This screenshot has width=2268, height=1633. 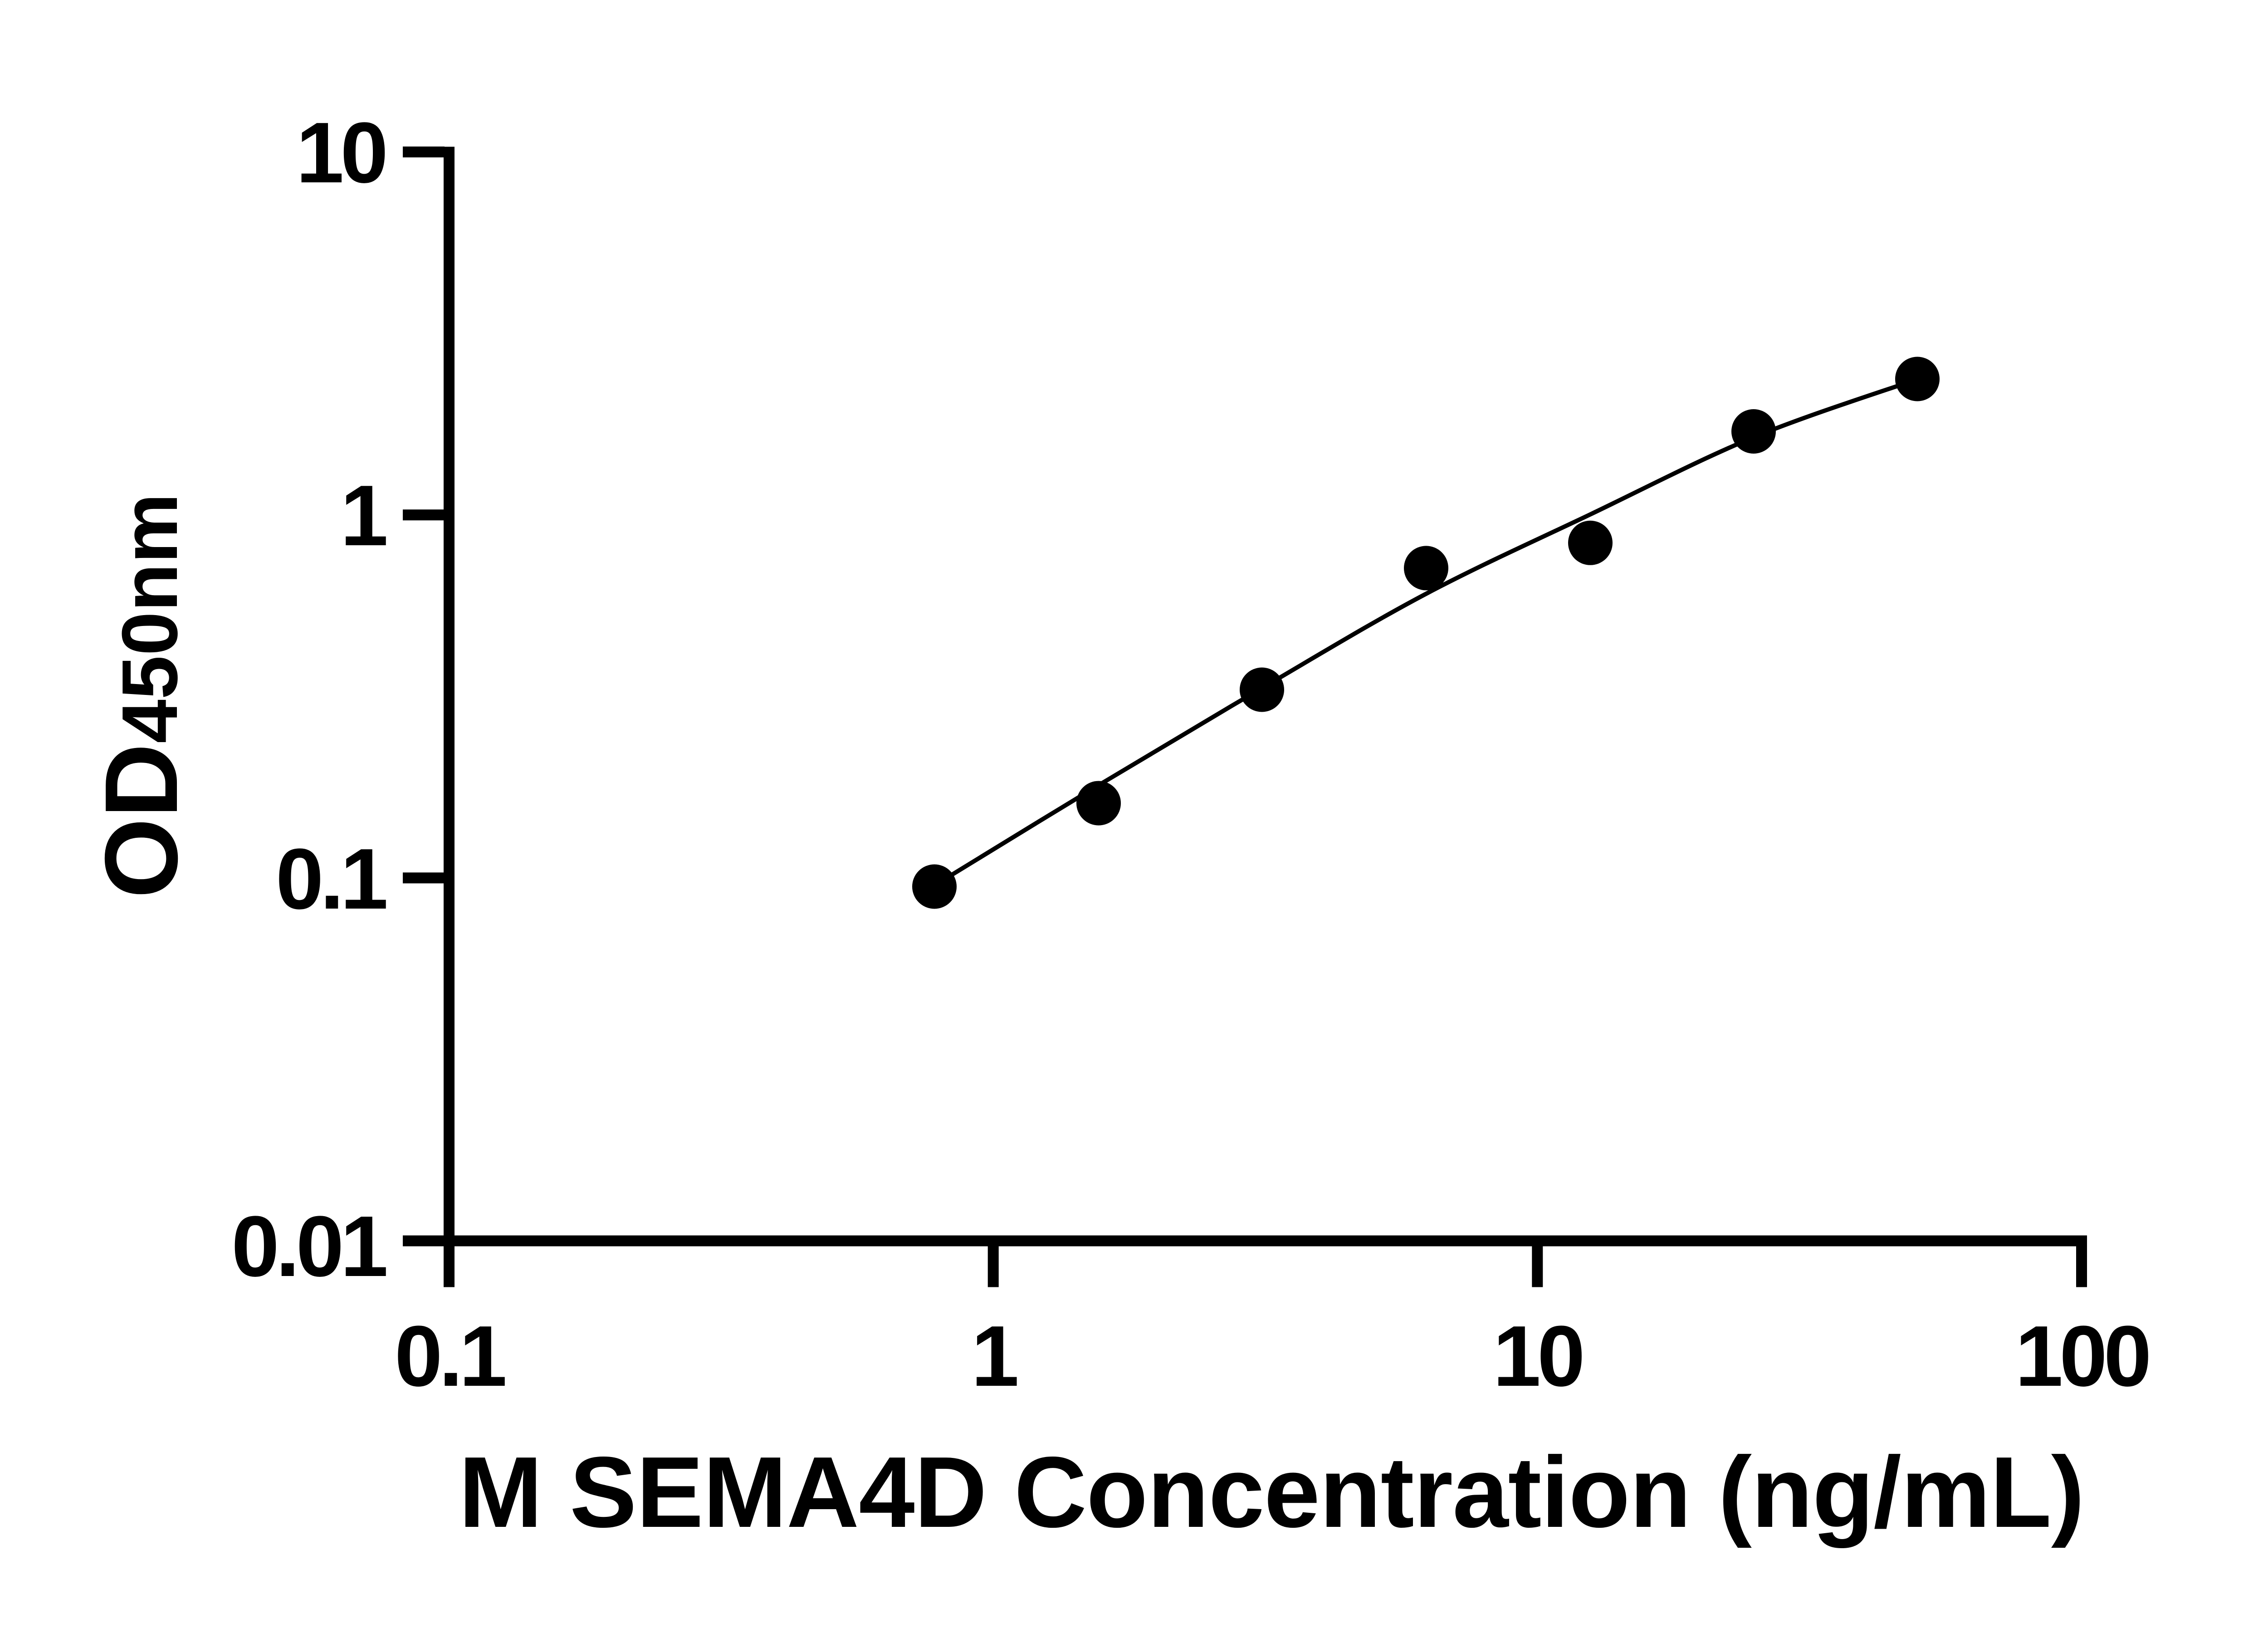 I want to click on svg-text: M SEMA4D Concentration (ng/mL), so click(x=1271, y=1492).